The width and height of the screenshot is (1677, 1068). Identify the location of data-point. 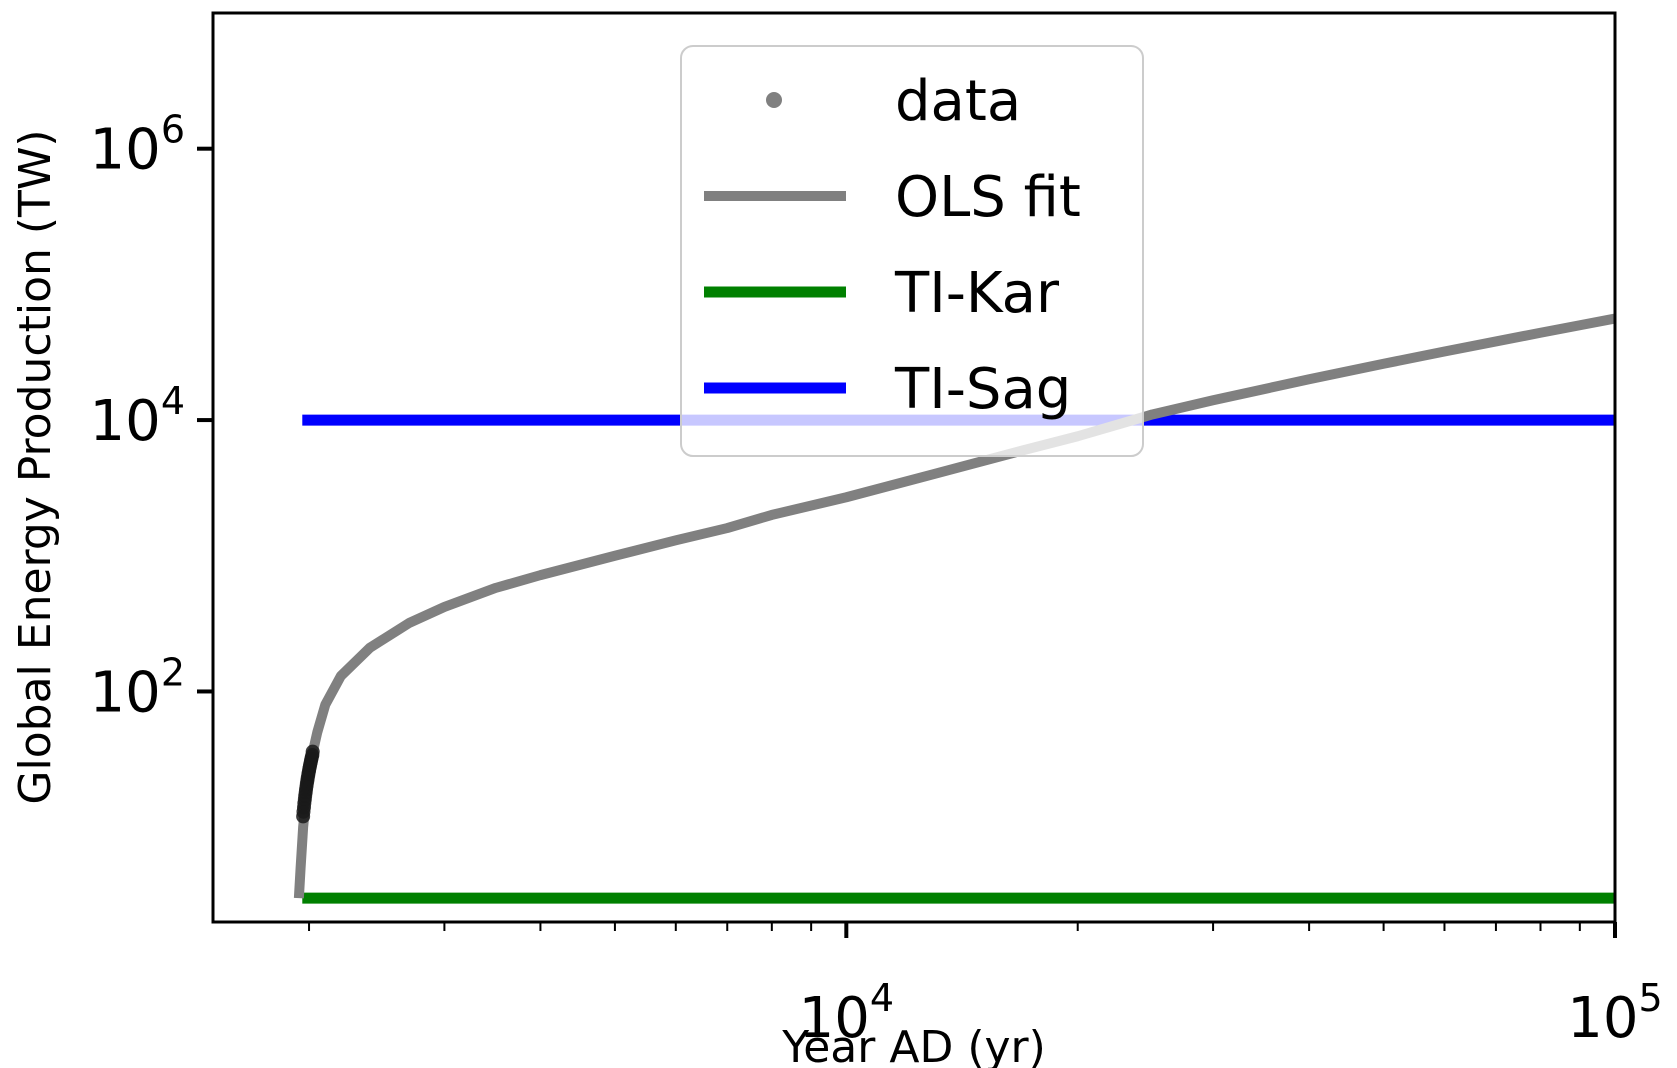
(312, 751).